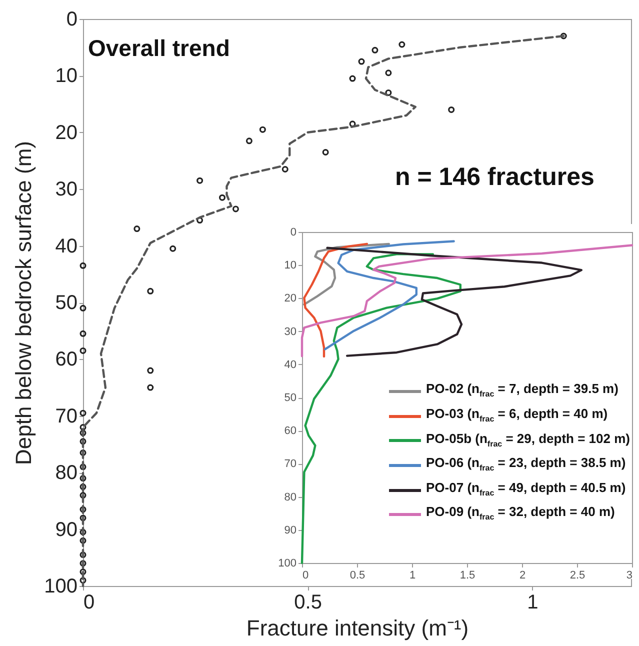  Describe the element at coordinates (526, 464) in the screenshot. I see `legend-label: PO-06 (n$_{frac}$ = 23, depth = 38.5 m)` at that location.